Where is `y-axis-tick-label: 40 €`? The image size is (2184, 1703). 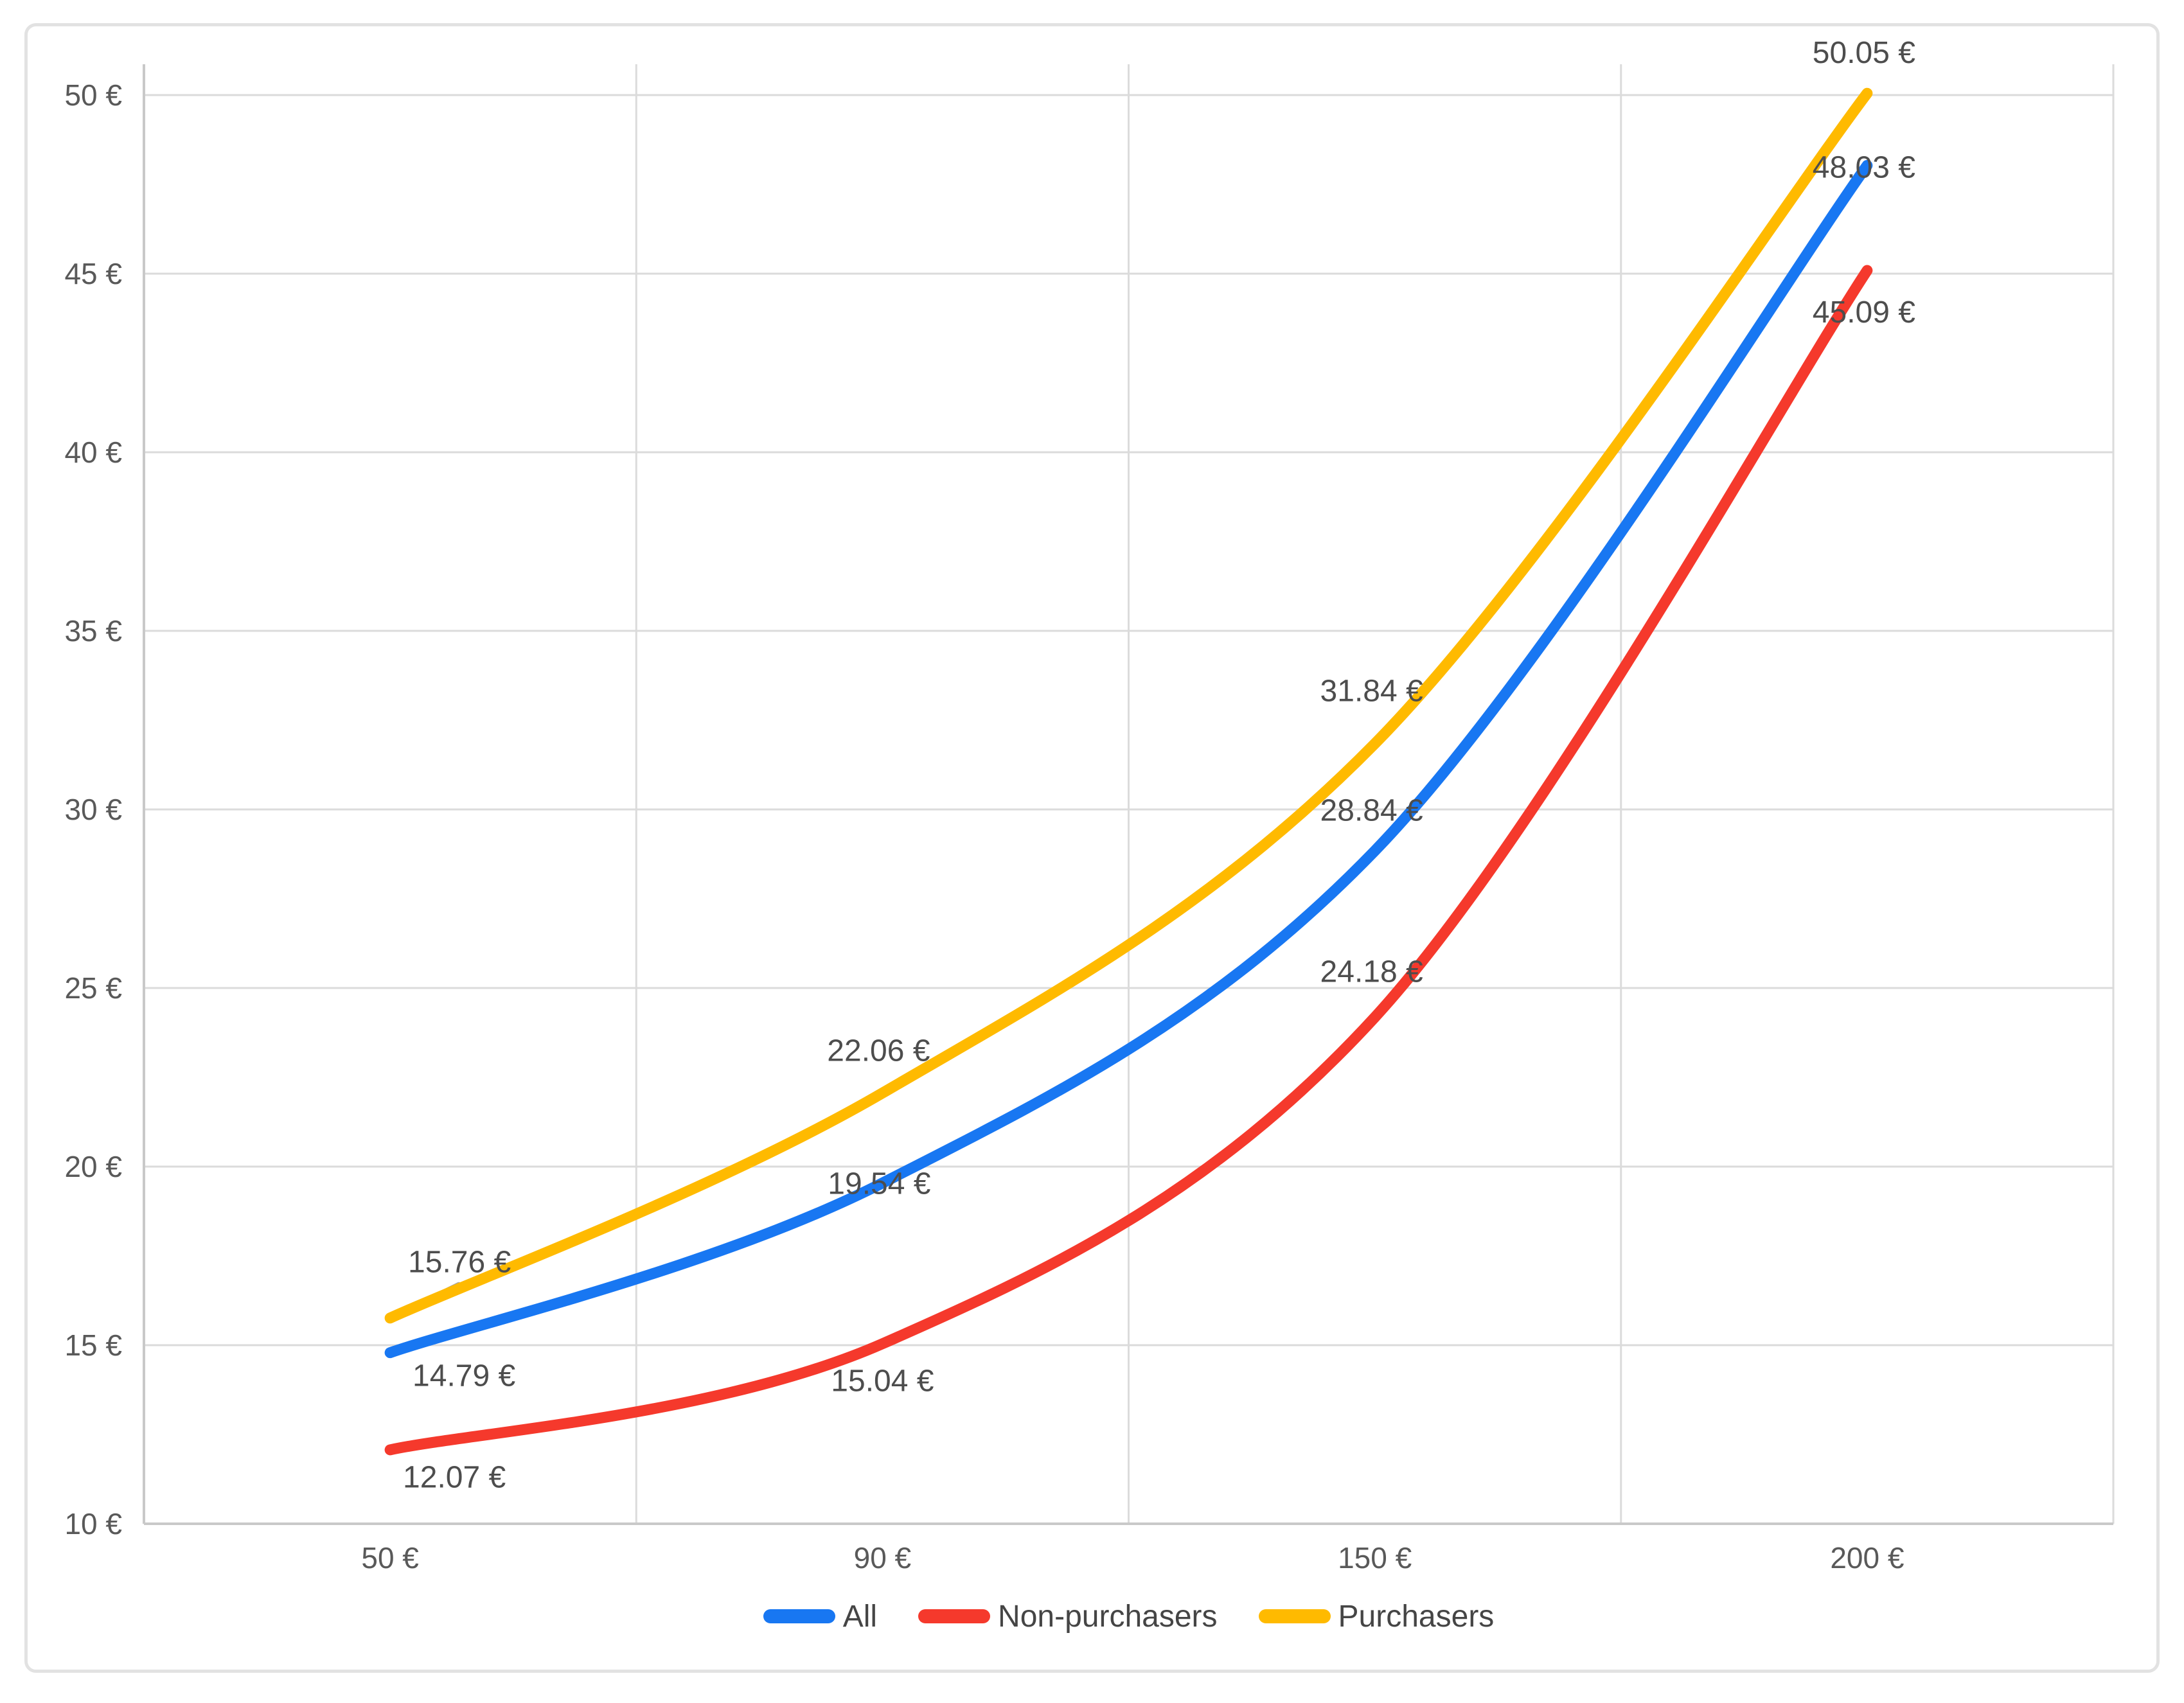 y-axis-tick-label: 40 € is located at coordinates (93, 452).